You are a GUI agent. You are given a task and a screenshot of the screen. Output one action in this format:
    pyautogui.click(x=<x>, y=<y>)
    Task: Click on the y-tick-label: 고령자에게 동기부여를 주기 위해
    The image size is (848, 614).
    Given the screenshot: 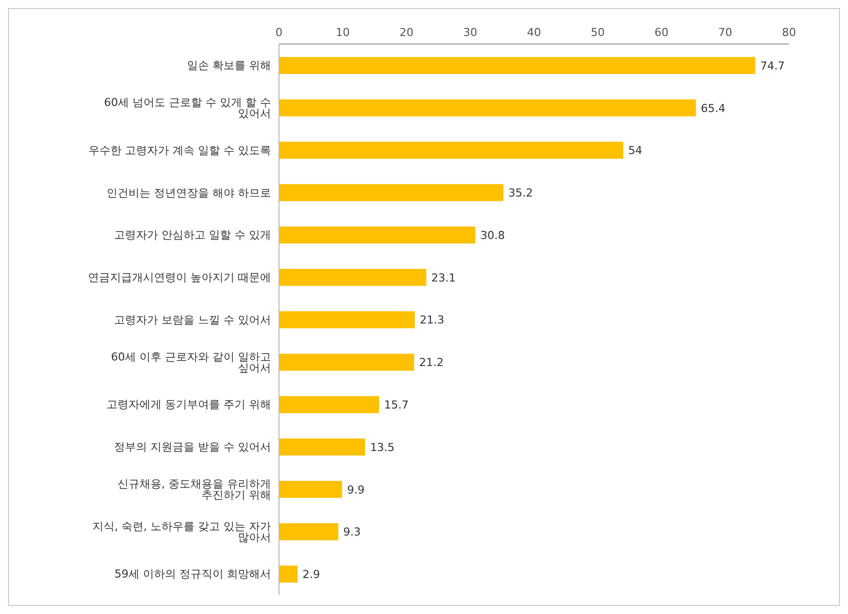 What is the action you would take?
    pyautogui.click(x=188, y=405)
    